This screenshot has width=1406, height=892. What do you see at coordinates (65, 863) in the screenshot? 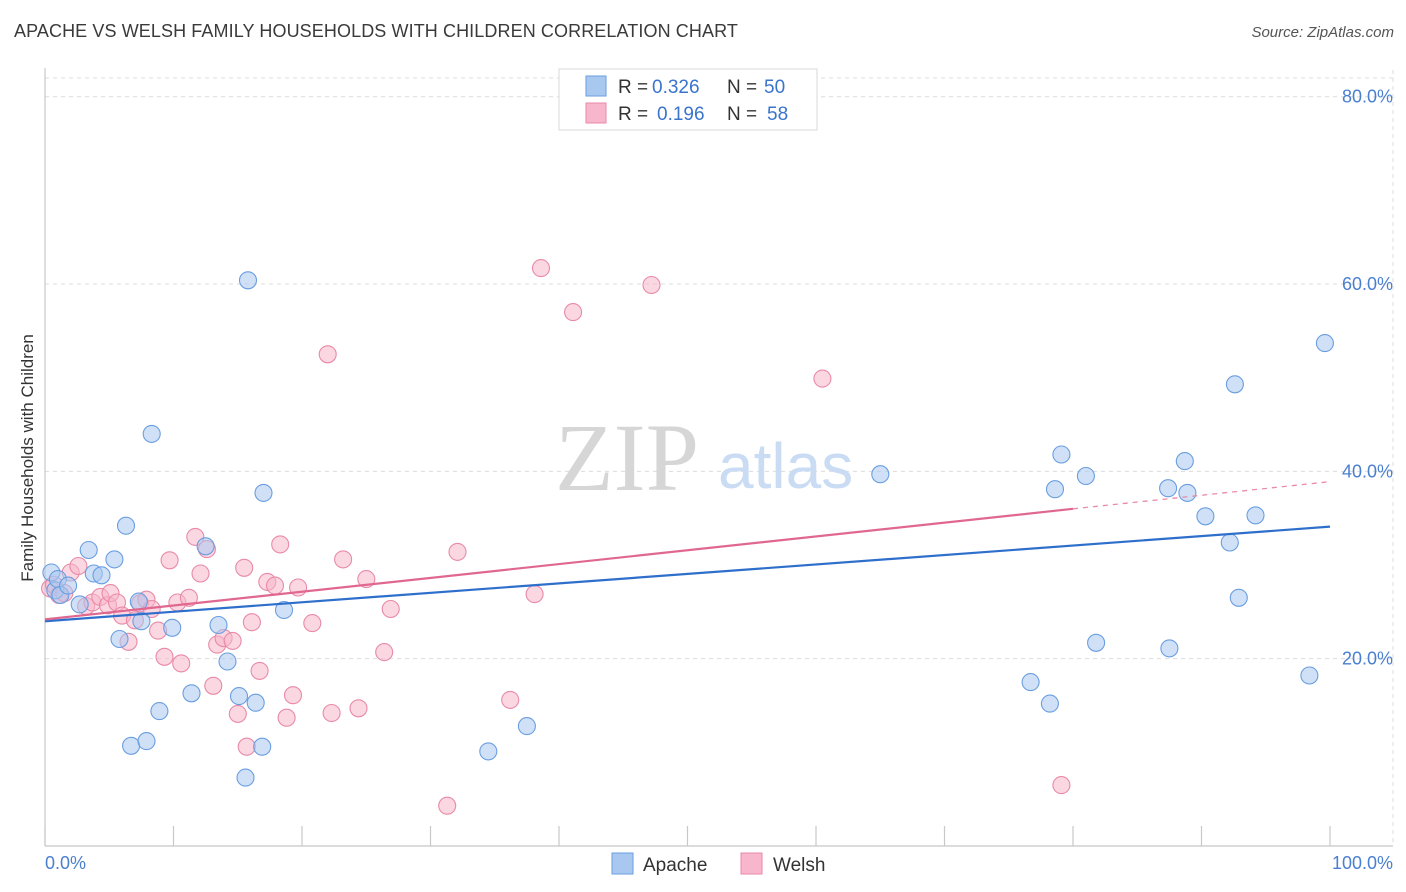
I see `x-tick-label-start: 0.0%` at bounding box center [65, 863].